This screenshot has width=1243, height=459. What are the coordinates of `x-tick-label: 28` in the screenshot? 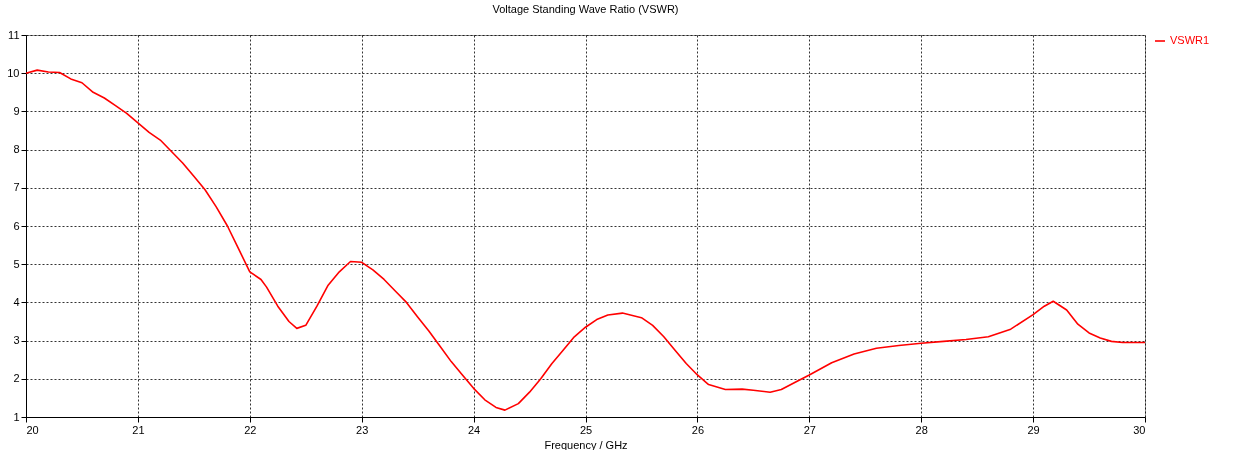 It's located at (921, 429).